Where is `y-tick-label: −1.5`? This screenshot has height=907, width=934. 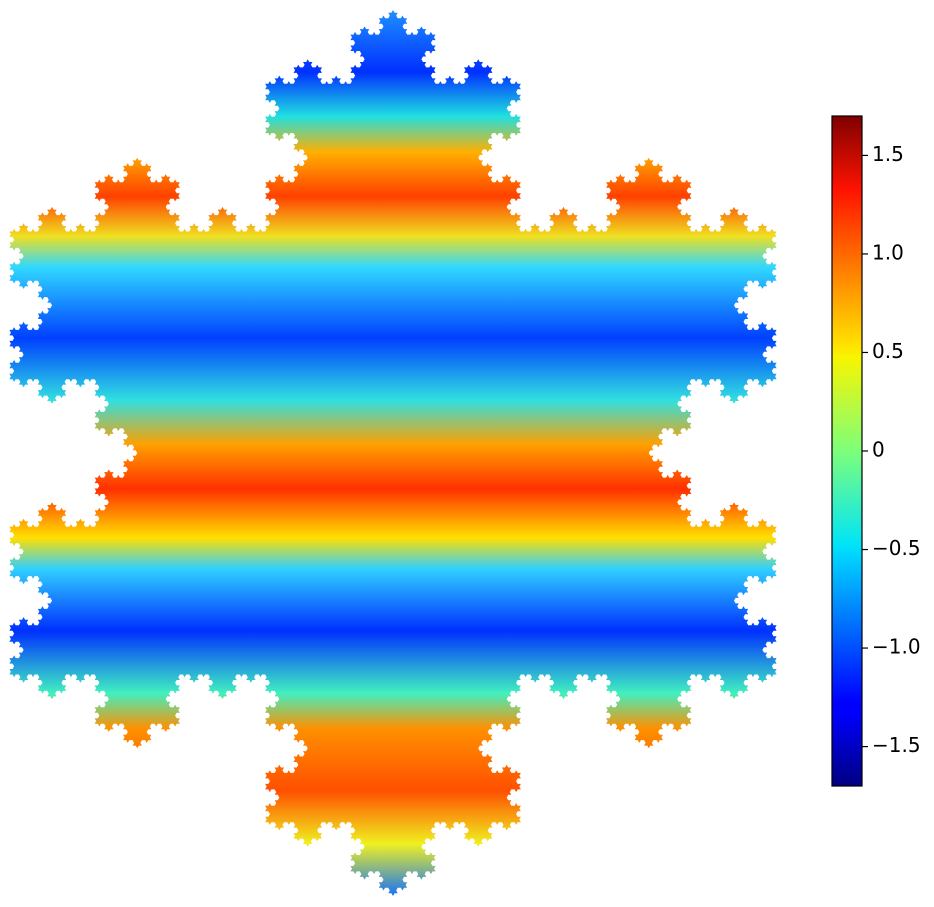
y-tick-label: −1.5 is located at coordinates (896, 745).